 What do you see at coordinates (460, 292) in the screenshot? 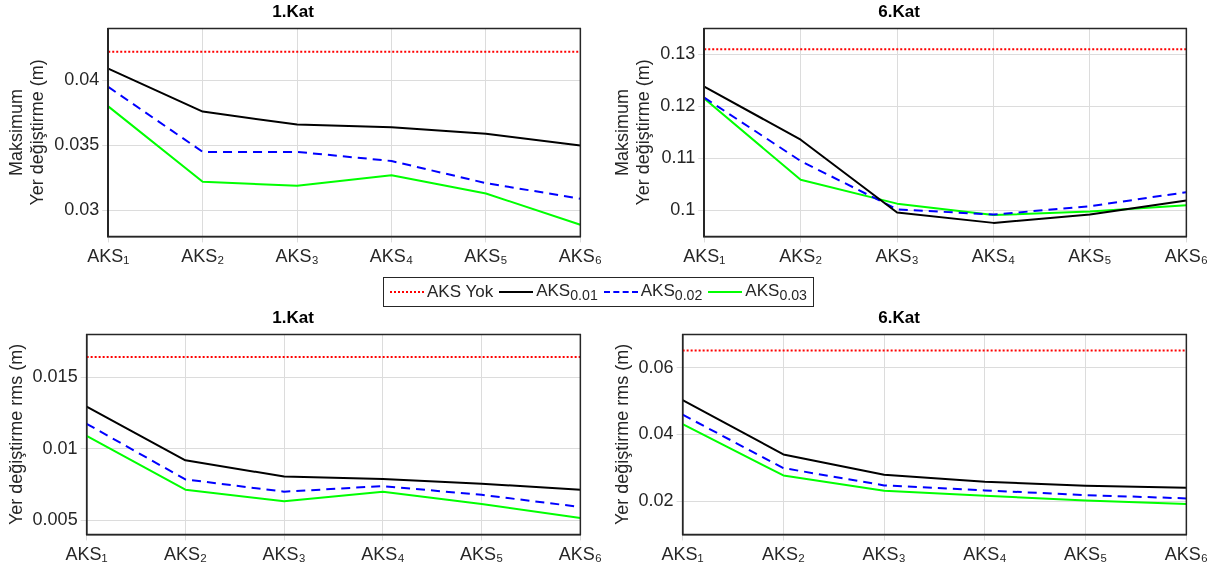
I see `legend-label: AKS Yok` at bounding box center [460, 292].